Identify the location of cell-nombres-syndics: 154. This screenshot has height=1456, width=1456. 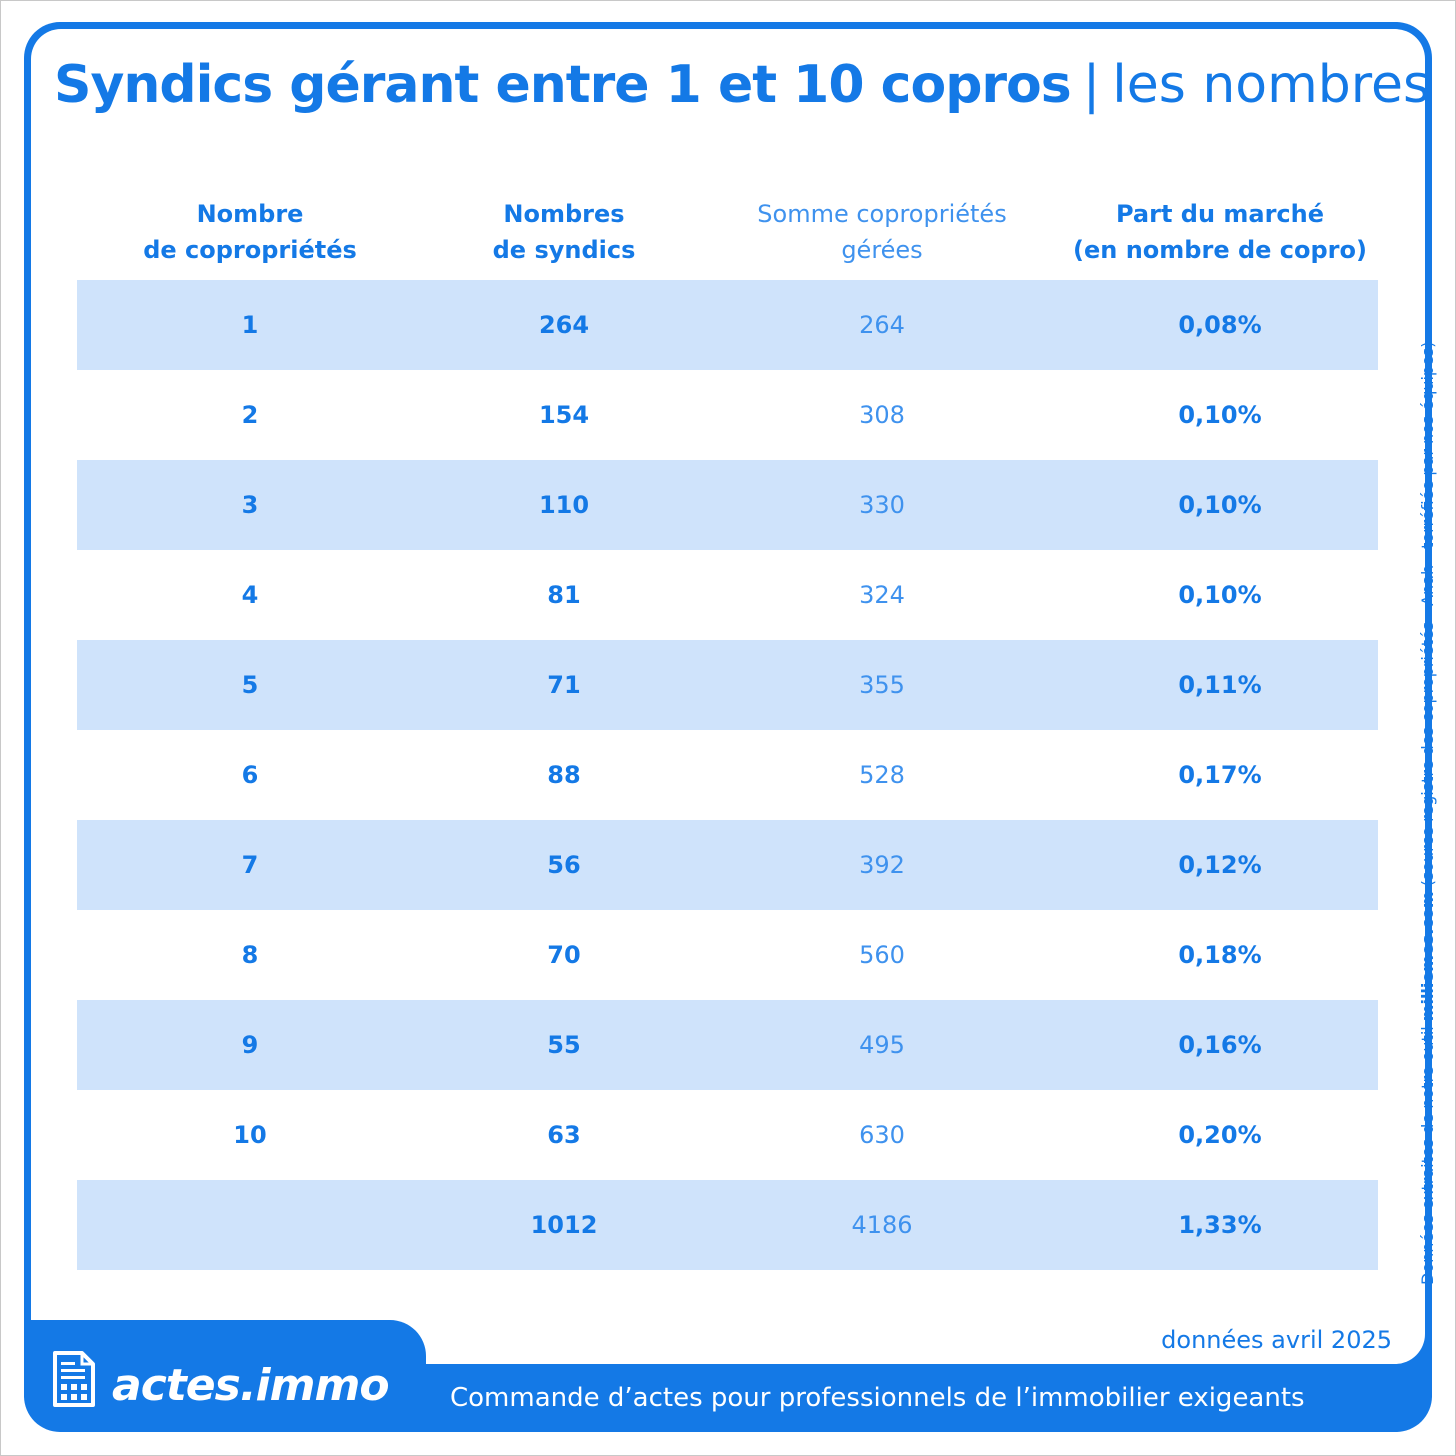
(564, 415).